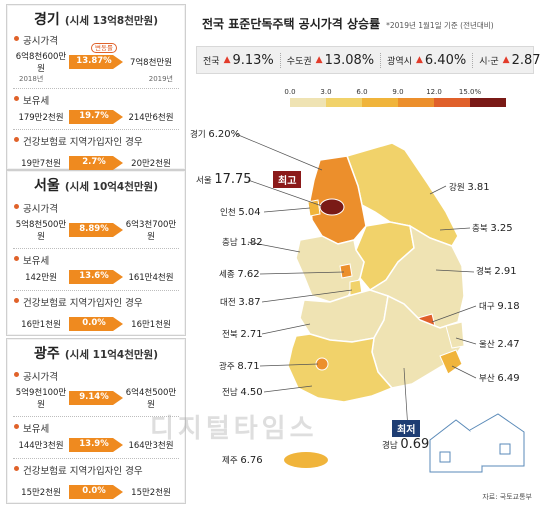  What do you see at coordinates (242, 334) in the screenshot?
I see `label-jeonbuk: 전북 2.71` at bounding box center [242, 334].